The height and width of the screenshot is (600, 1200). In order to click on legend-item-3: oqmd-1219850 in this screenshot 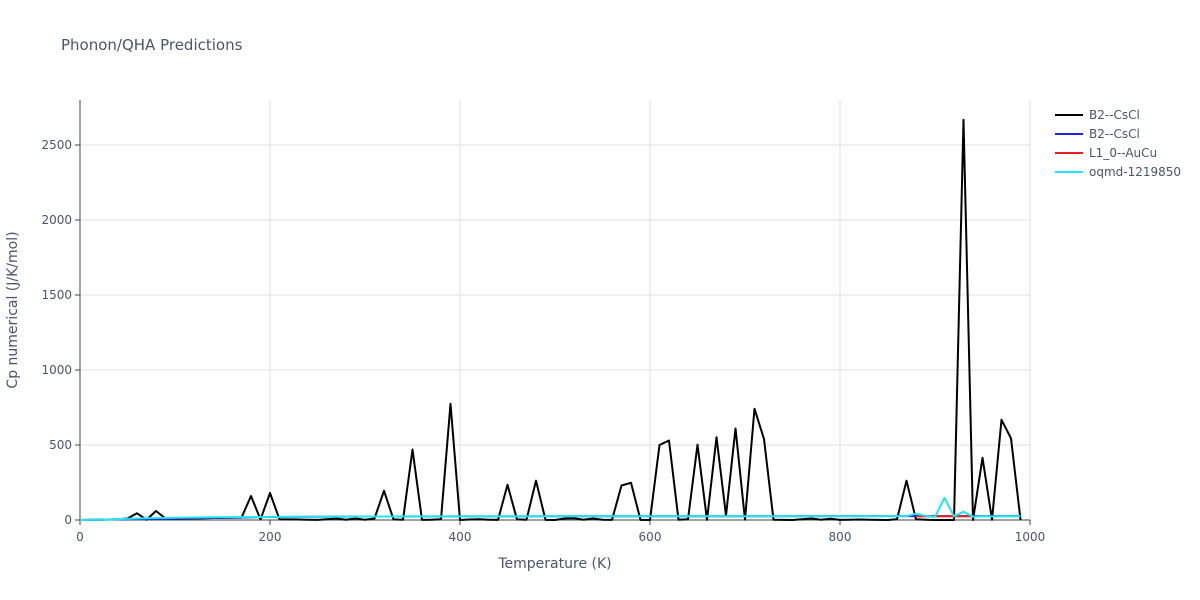, I will do `click(1118, 172)`.